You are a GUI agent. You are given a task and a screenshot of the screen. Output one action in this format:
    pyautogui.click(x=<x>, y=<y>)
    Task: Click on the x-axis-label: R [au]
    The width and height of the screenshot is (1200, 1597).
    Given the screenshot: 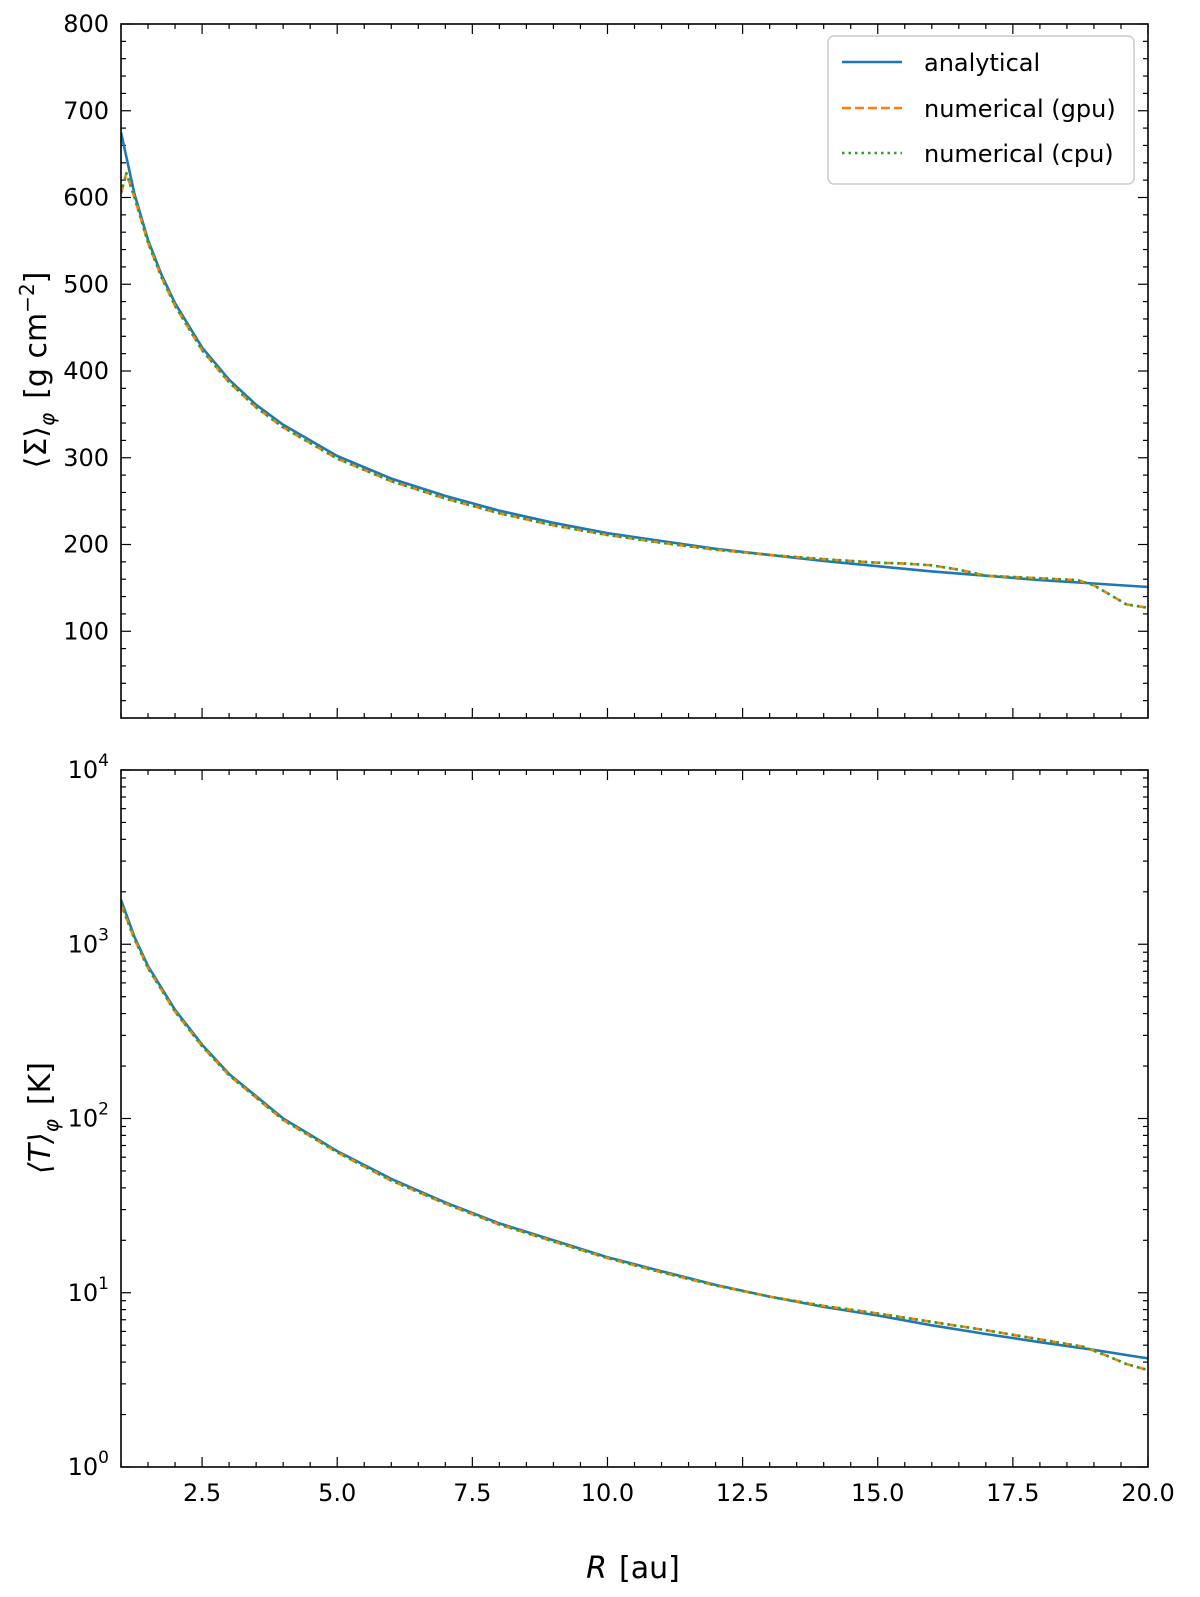 What is the action you would take?
    pyautogui.click(x=633, y=1568)
    